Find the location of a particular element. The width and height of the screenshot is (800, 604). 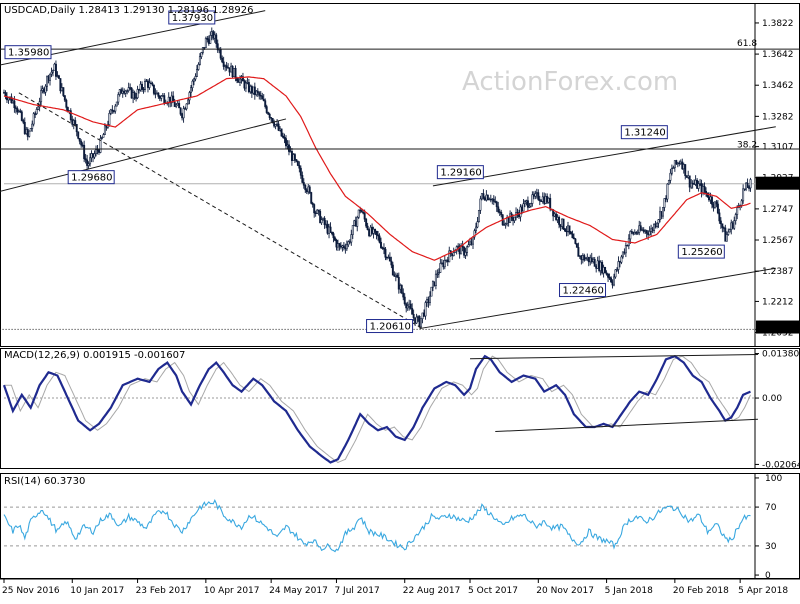

rsi-tick-label: 0 is located at coordinates (768, 576).